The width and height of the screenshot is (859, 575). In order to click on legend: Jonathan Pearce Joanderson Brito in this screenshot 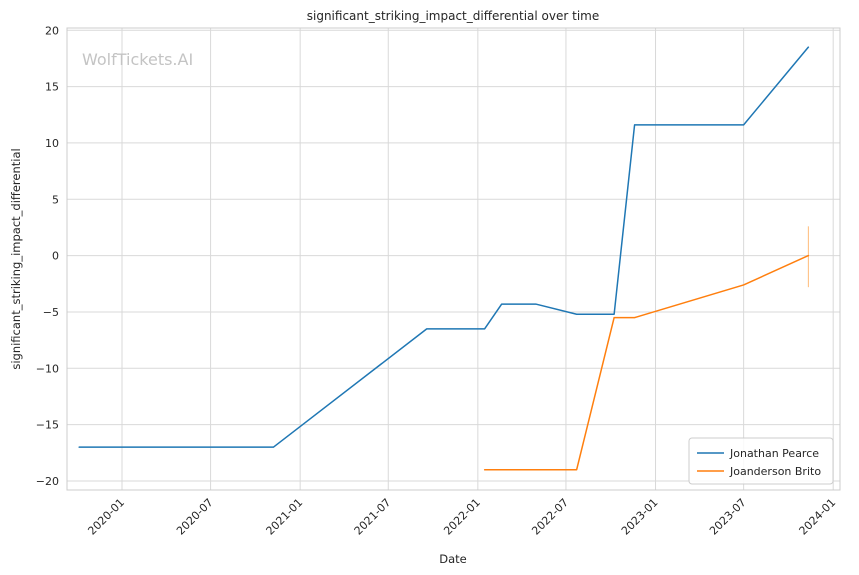, I will do `click(761, 461)`.